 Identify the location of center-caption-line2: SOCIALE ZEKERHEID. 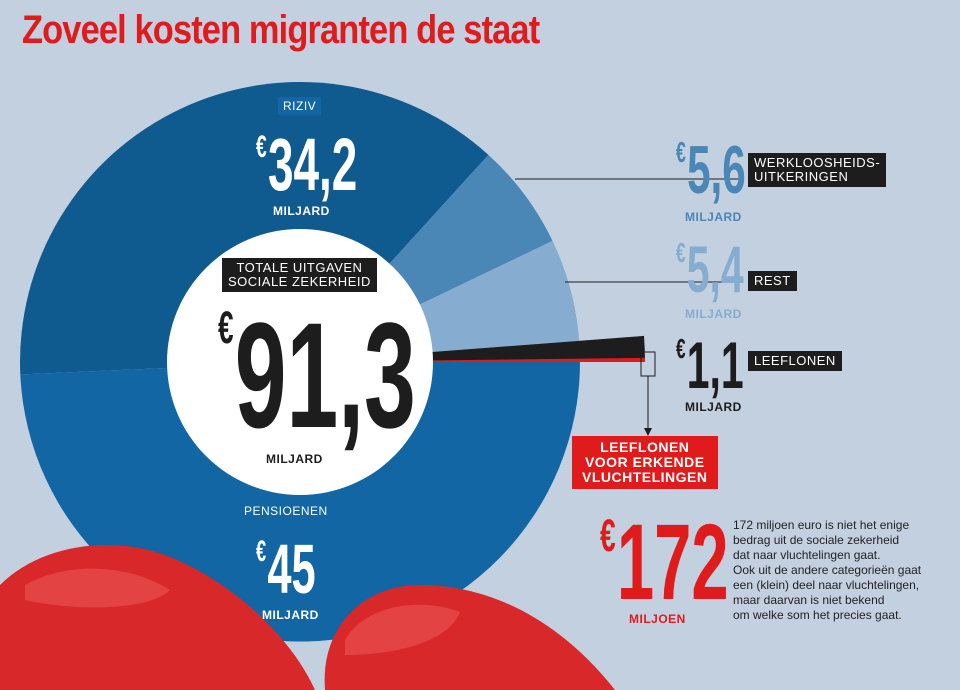
(299, 281).